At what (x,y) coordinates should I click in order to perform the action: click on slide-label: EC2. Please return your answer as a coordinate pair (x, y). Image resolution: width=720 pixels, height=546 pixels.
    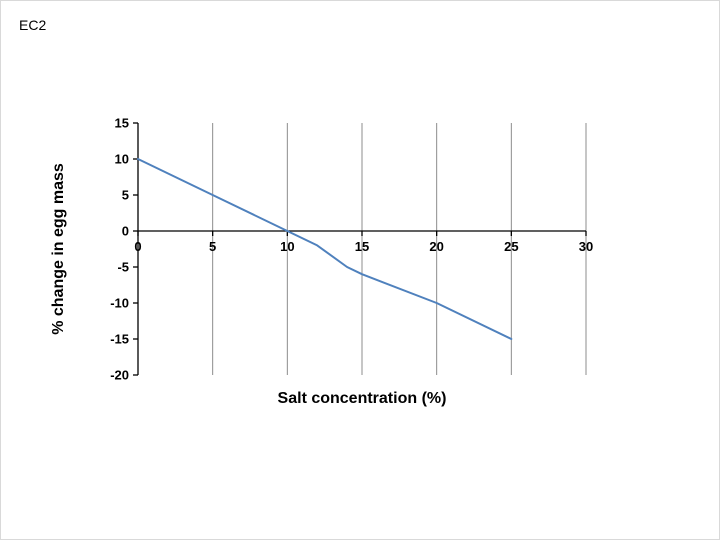
    Looking at the image, I should click on (33, 25).